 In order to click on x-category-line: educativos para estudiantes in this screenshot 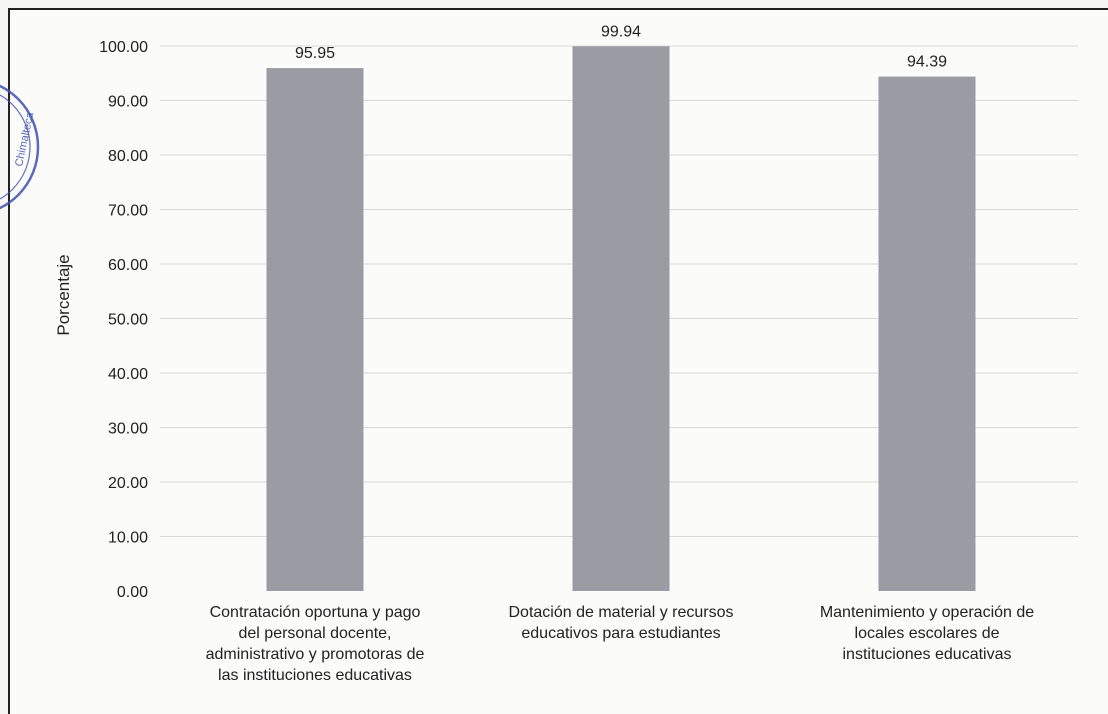, I will do `click(620, 633)`.